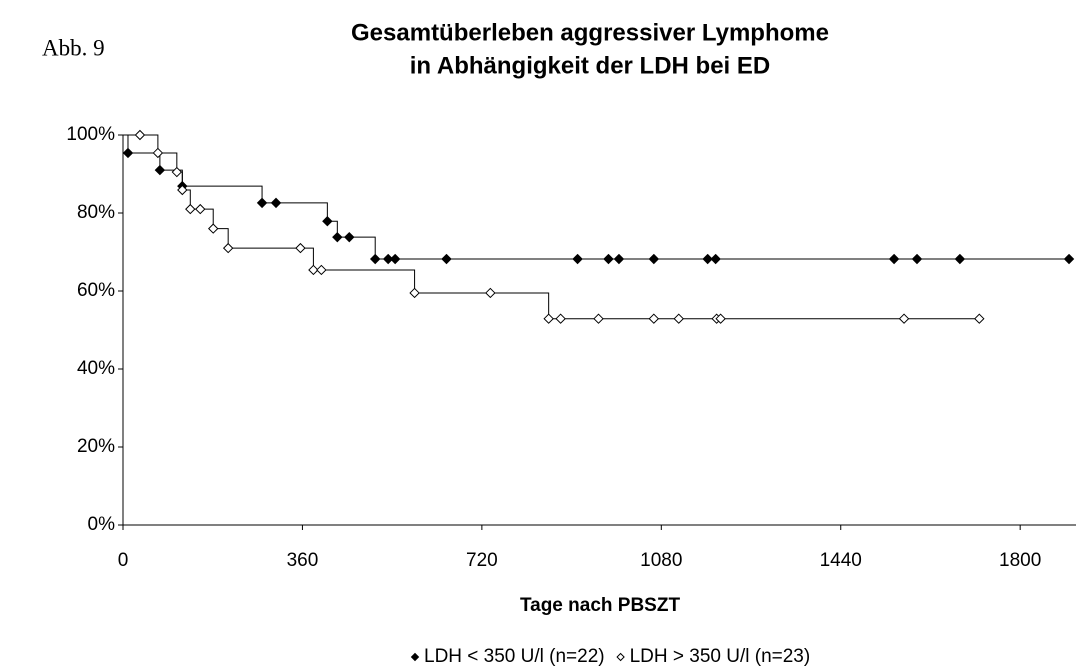  What do you see at coordinates (96, 290) in the screenshot?
I see `y-tick-label: 60%` at bounding box center [96, 290].